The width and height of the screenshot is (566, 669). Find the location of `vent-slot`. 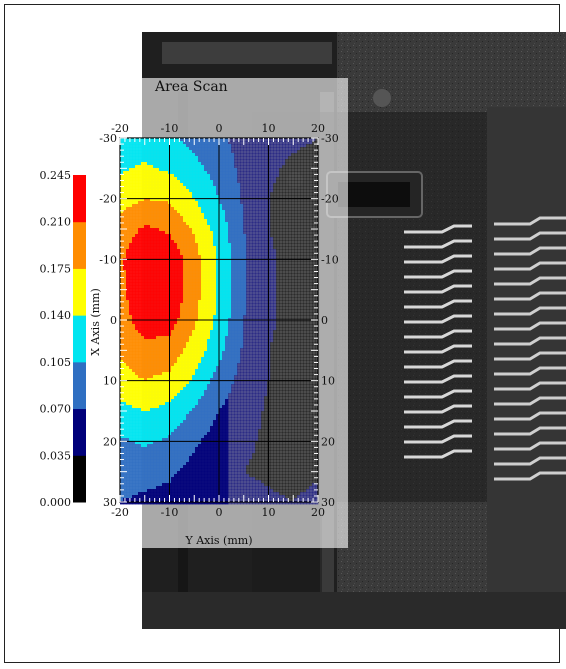

vent-slot is located at coordinates (530, 446).